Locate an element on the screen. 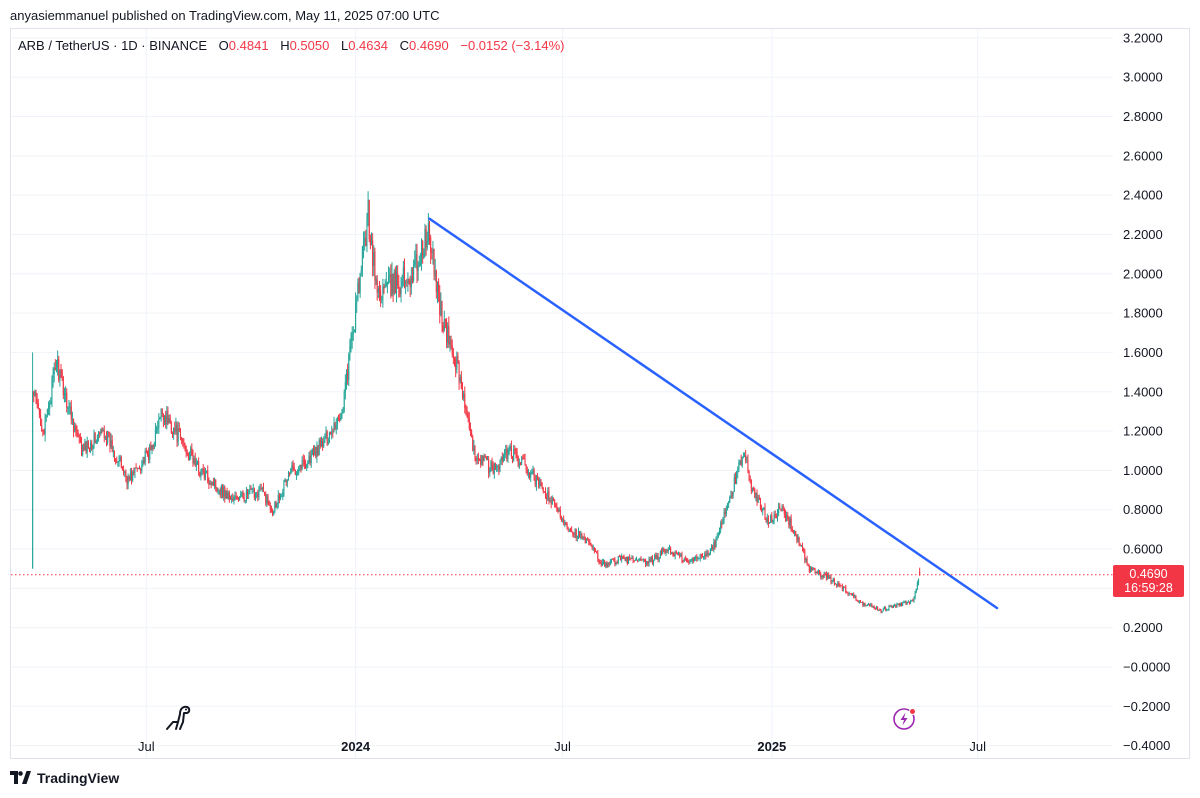 Image resolution: width=1200 pixels, height=798 pixels. y-tick-label: 2.2000 is located at coordinates (1143, 234).